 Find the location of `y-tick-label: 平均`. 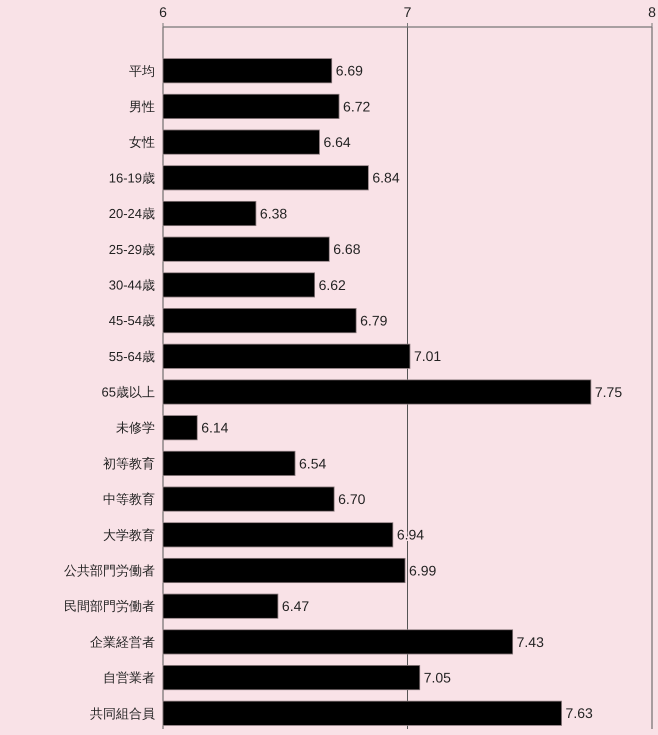

y-tick-label: 平均 is located at coordinates (142, 70).